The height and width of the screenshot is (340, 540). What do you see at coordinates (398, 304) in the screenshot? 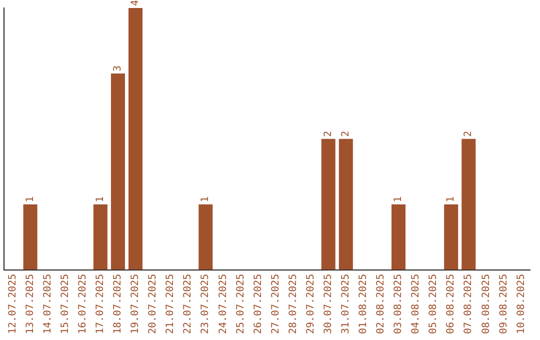
I see `x-tick-label: 03.08.2025` at bounding box center [398, 304].